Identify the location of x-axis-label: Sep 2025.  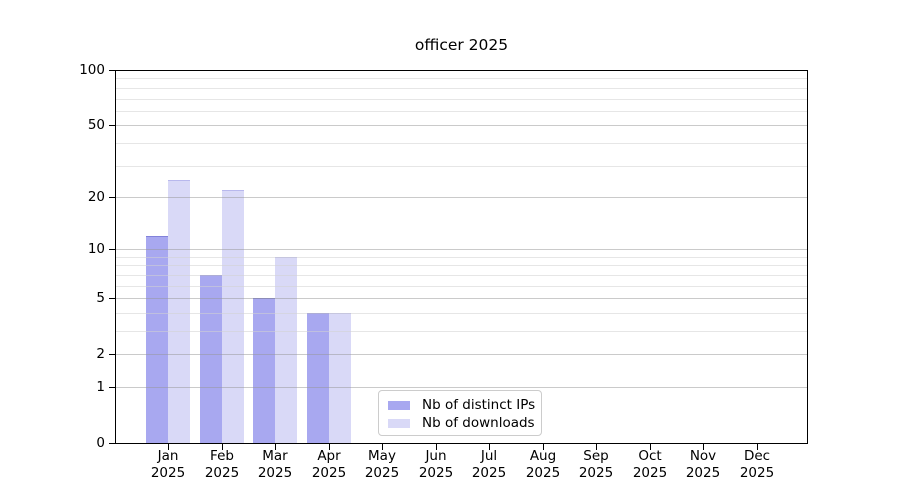
(596, 464).